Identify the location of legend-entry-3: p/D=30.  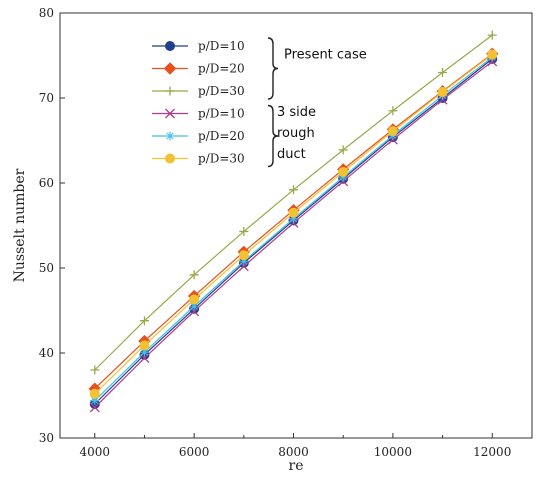
(198, 91).